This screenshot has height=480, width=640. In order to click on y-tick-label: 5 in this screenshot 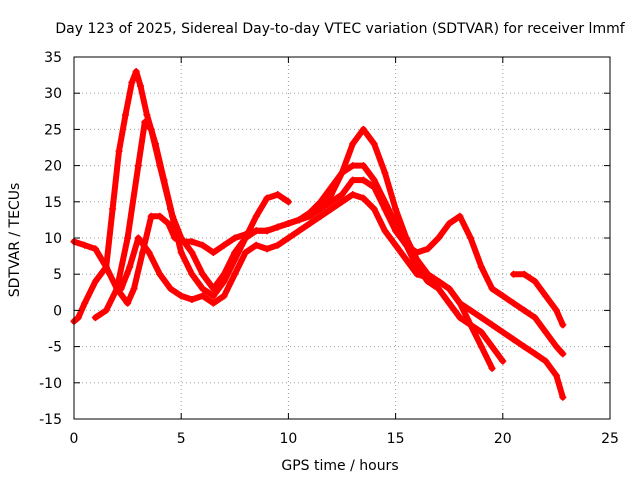, I will do `click(57, 275)`.